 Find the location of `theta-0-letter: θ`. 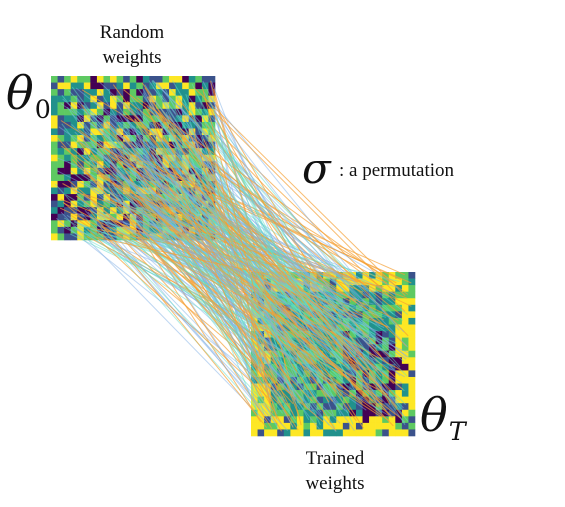

theta-0-letter: θ is located at coordinates (20, 93).